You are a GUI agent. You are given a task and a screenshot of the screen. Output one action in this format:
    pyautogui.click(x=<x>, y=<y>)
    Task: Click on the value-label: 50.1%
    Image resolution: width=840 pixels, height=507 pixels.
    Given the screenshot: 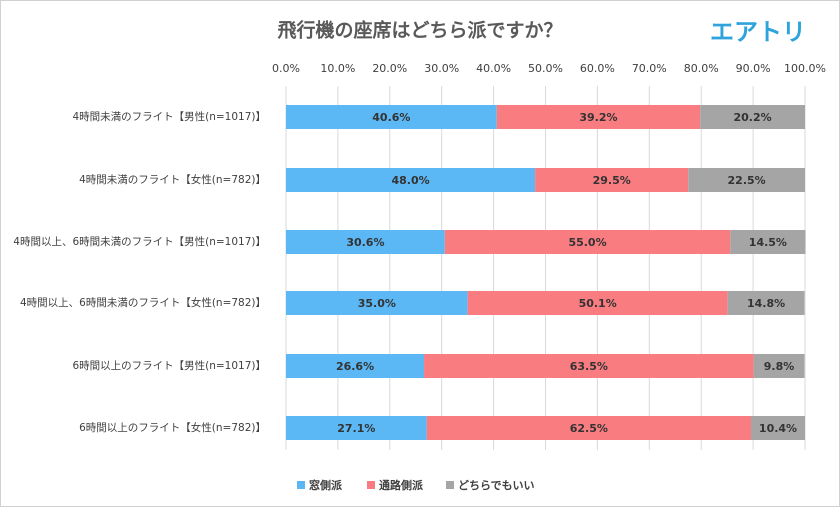 What is the action you would take?
    pyautogui.click(x=598, y=303)
    